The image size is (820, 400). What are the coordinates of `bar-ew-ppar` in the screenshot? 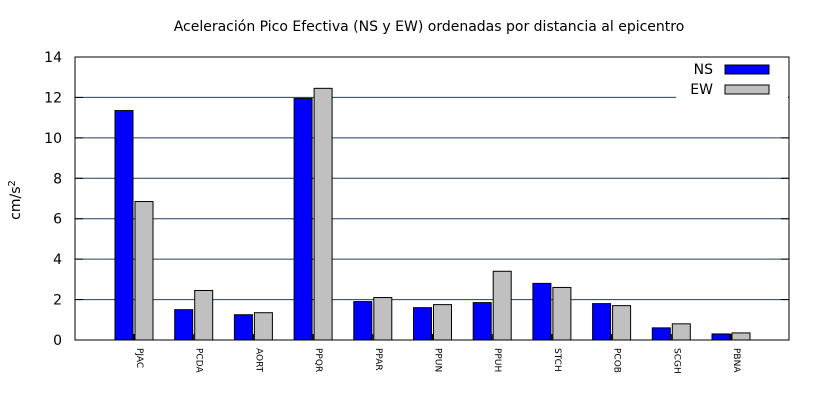 It's located at (383, 319).